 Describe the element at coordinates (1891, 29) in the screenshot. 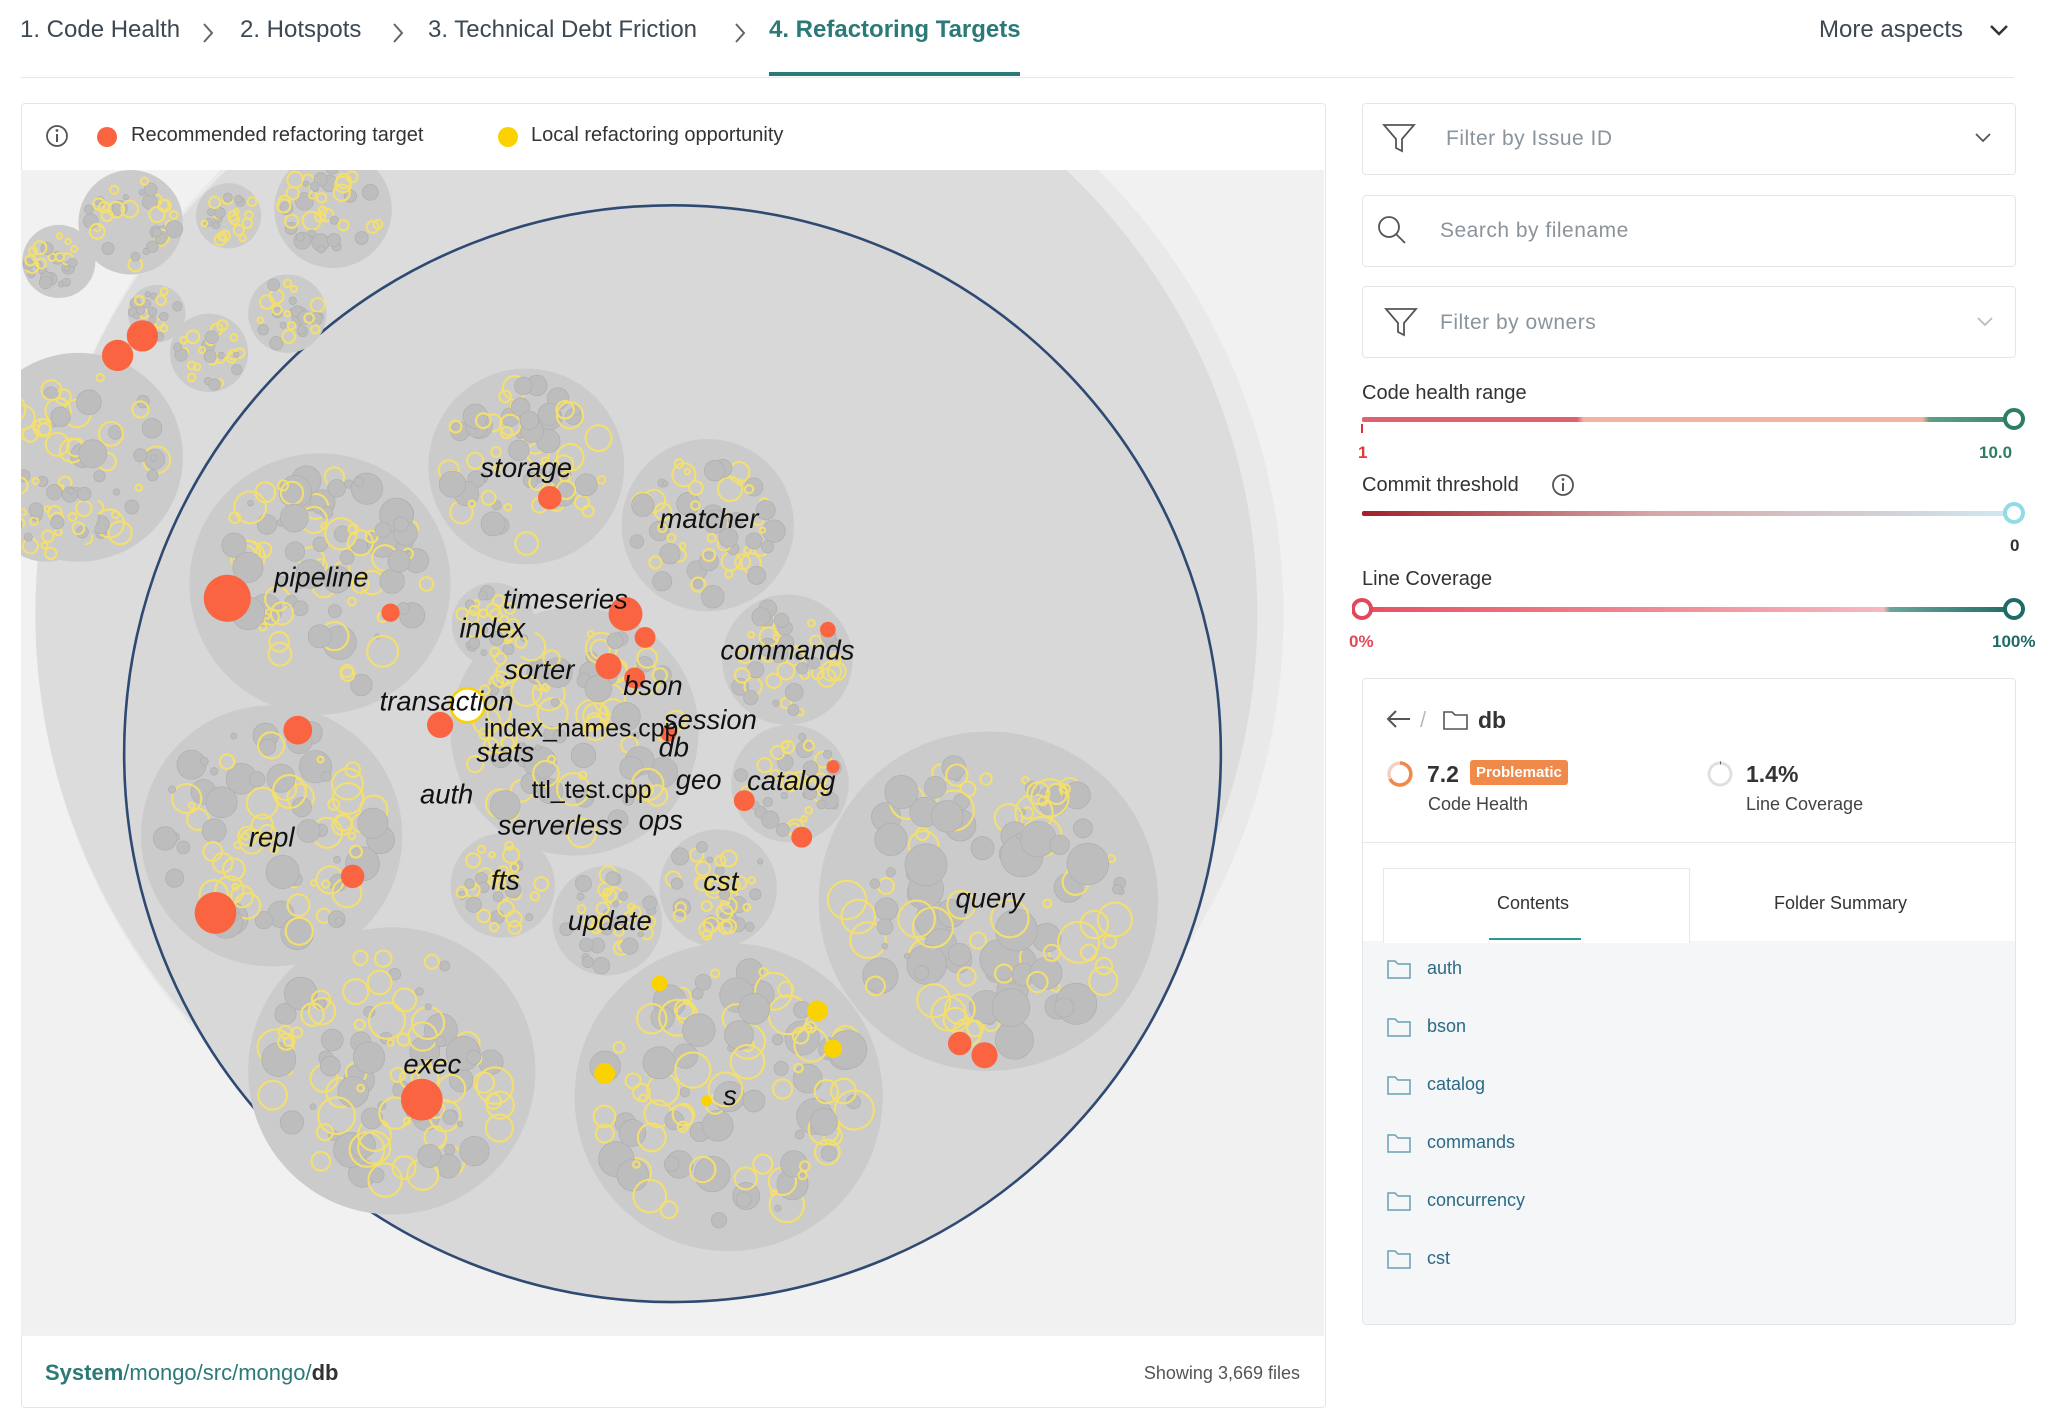

I see `more-aspects: More aspects` at that location.